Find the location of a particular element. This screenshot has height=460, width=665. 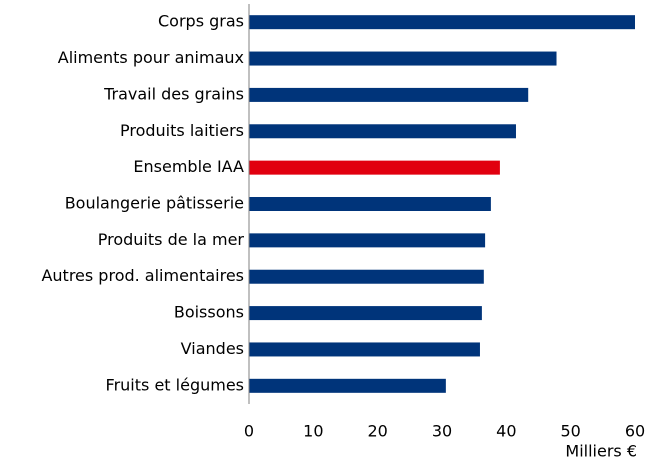

y-tick-label: Boissons is located at coordinates (209, 312).